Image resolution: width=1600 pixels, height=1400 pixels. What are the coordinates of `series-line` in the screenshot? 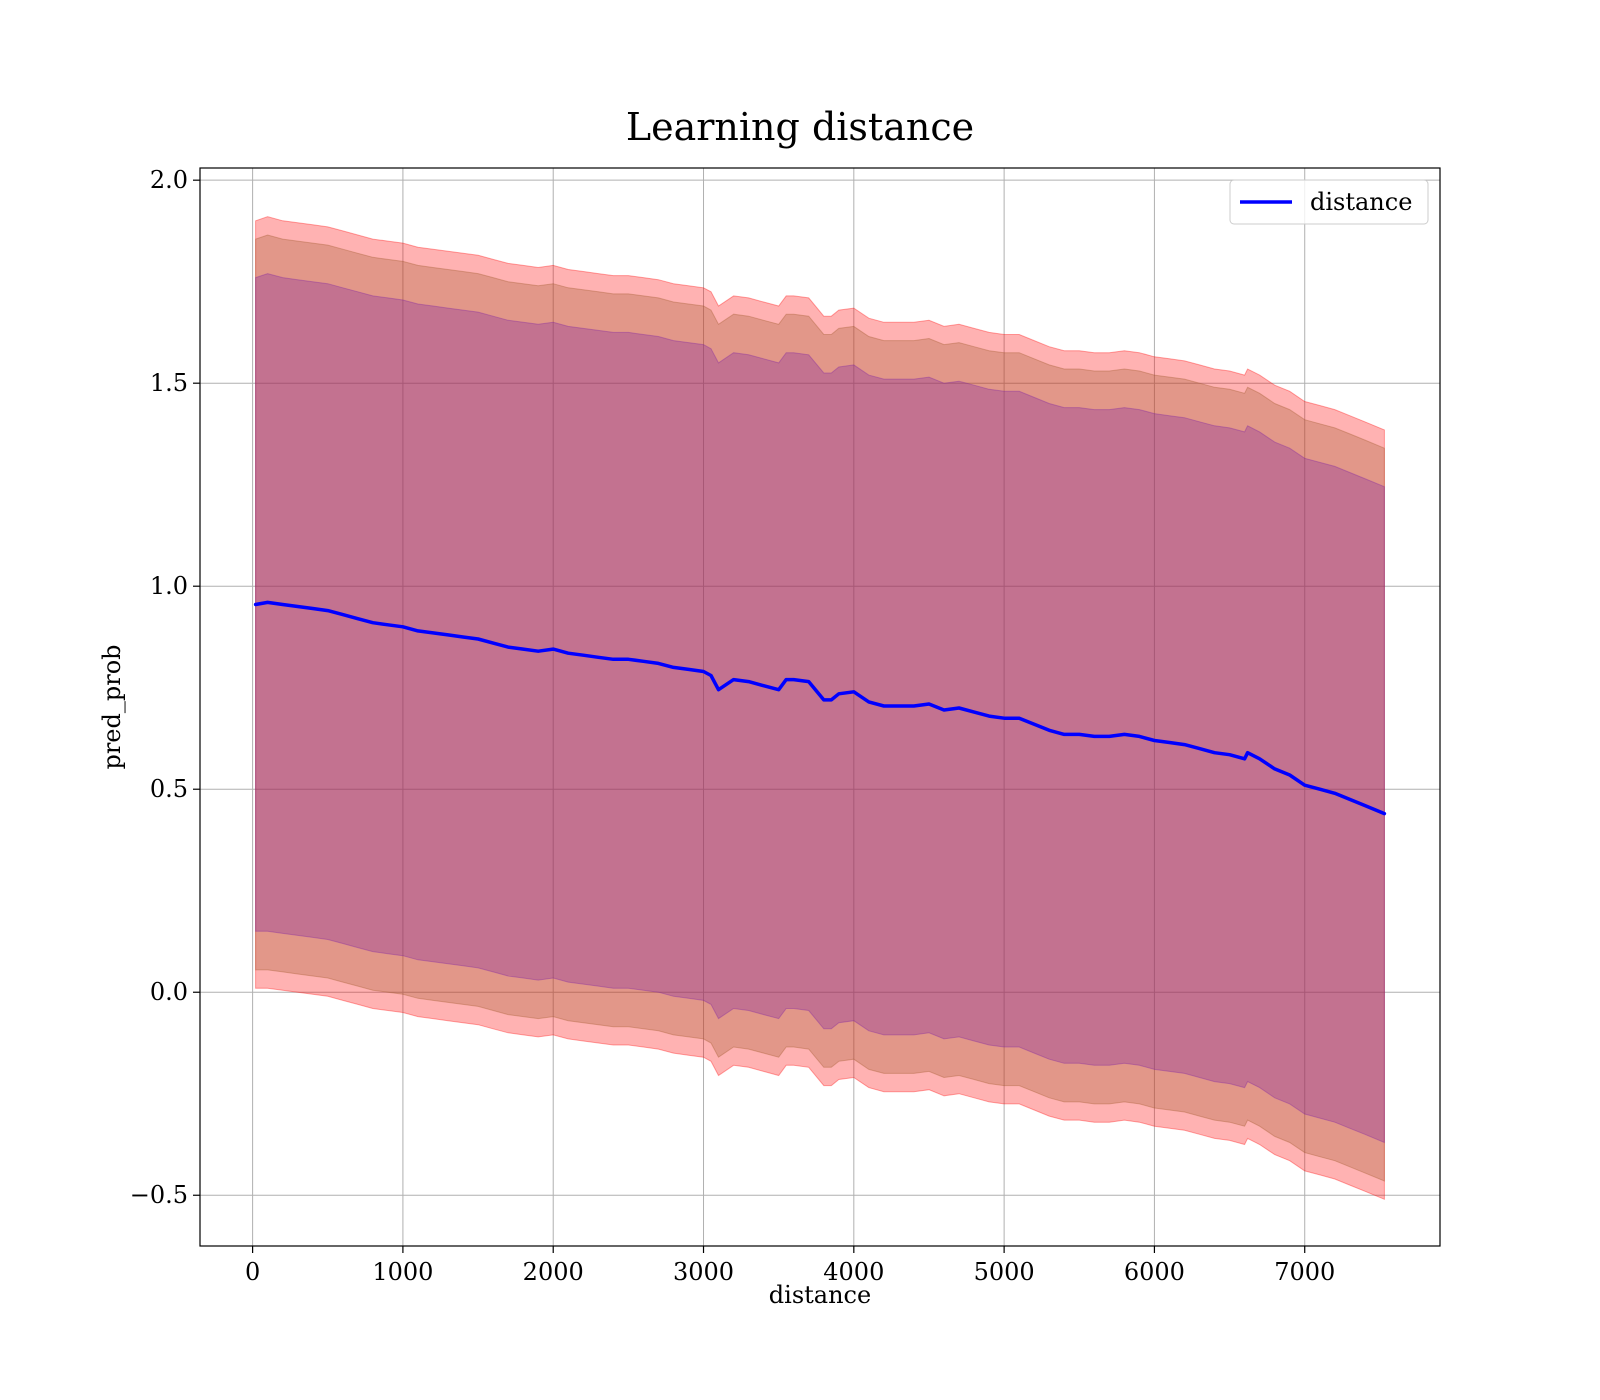 It's located at (820, 708).